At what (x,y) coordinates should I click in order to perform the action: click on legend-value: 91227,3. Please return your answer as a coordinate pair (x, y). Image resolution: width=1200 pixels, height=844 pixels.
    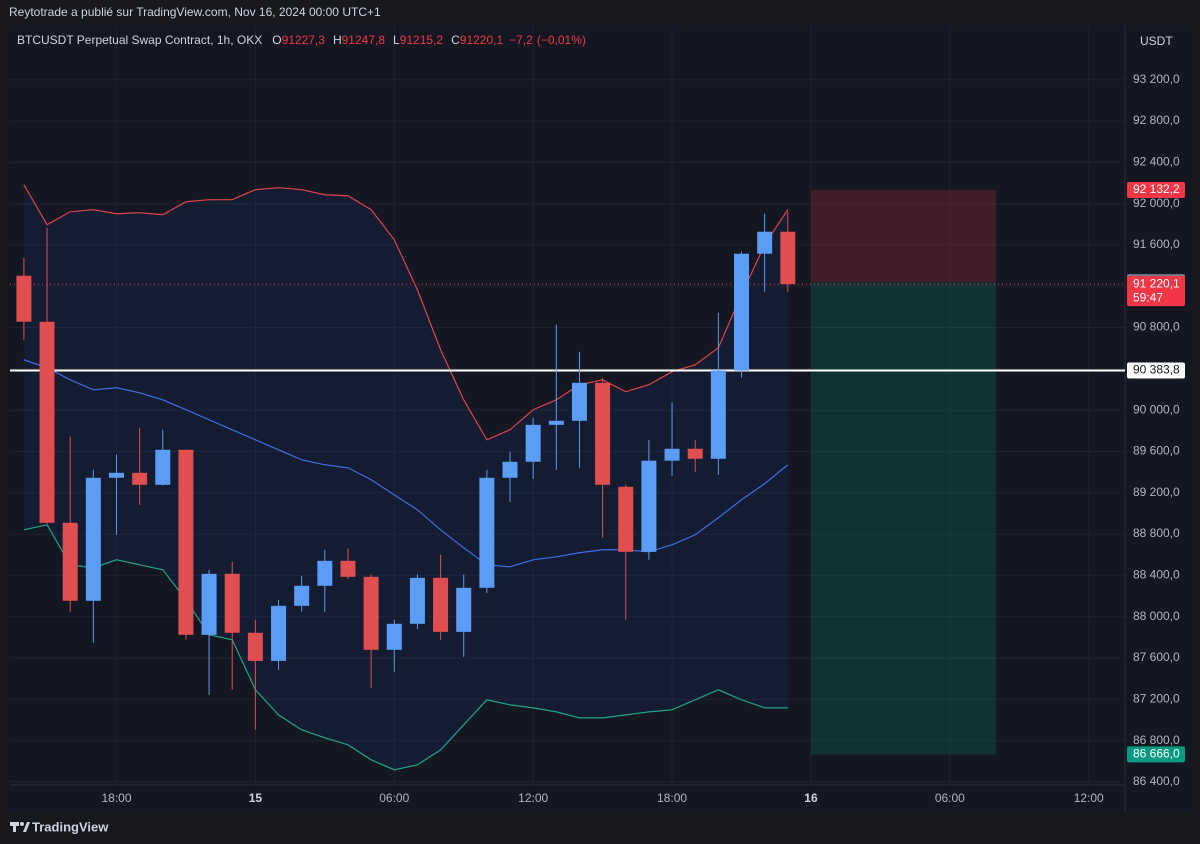
    Looking at the image, I should click on (304, 40).